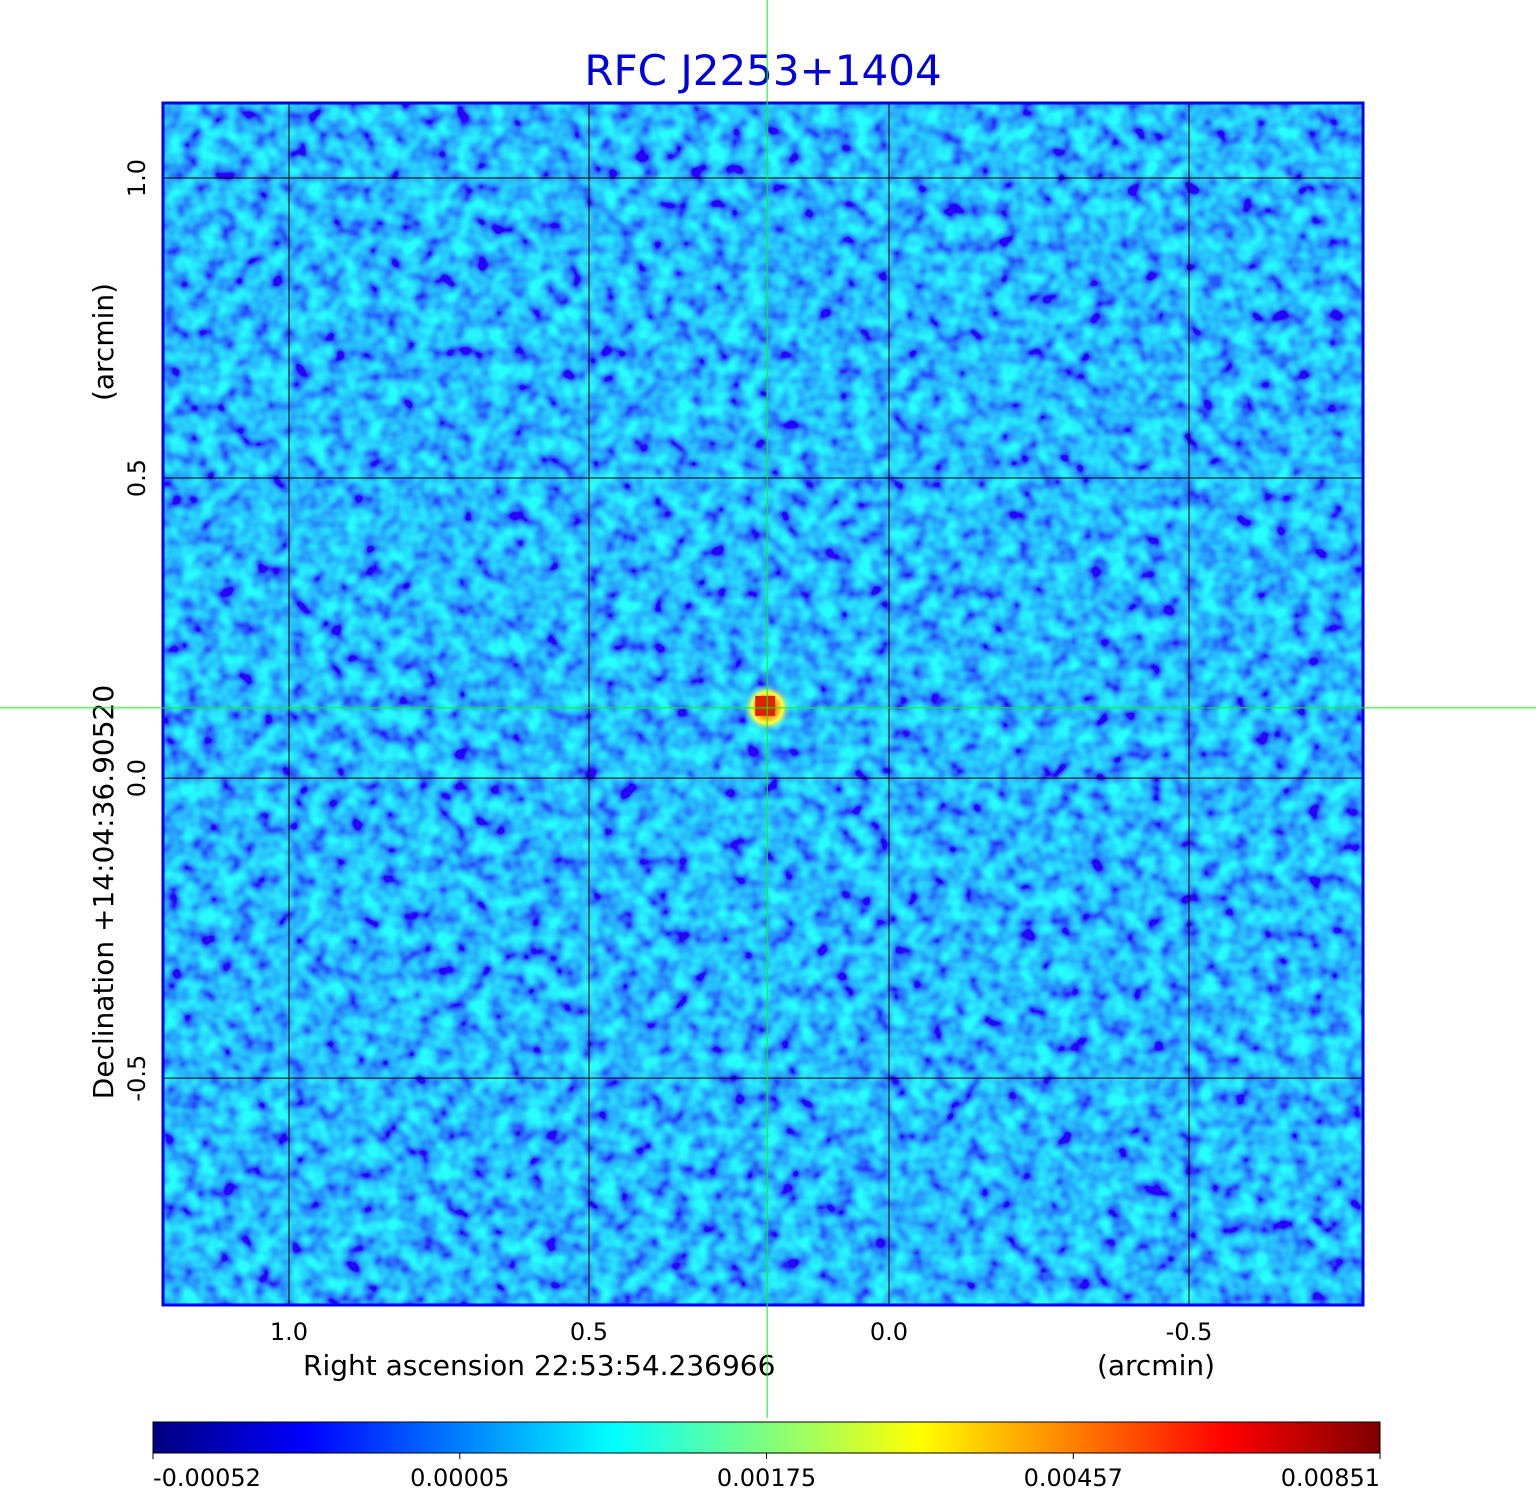 This screenshot has height=1511, width=1536. Describe the element at coordinates (103, 892) in the screenshot. I see `y-axis-label: Declination +14:04:36.90520` at that location.